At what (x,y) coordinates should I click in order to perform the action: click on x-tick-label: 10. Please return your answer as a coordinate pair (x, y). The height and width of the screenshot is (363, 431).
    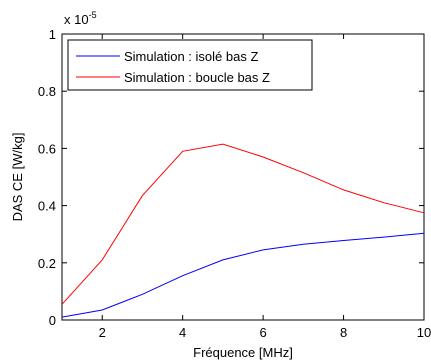
    Looking at the image, I should click on (424, 332).